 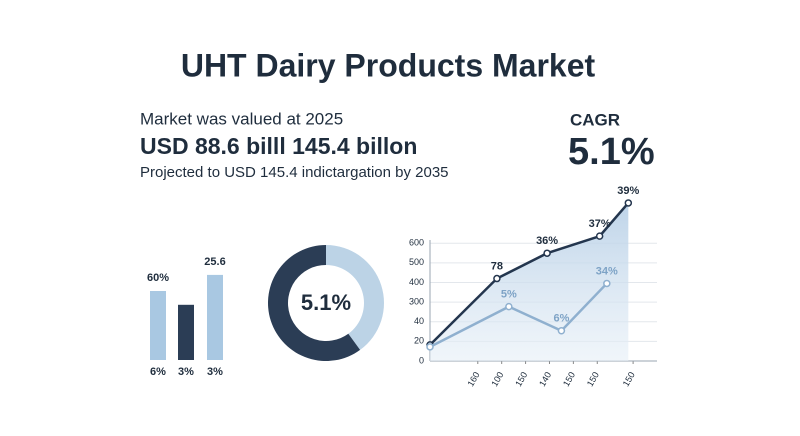 What do you see at coordinates (416, 301) in the screenshot?
I see `y-tick-label: 300` at bounding box center [416, 301].